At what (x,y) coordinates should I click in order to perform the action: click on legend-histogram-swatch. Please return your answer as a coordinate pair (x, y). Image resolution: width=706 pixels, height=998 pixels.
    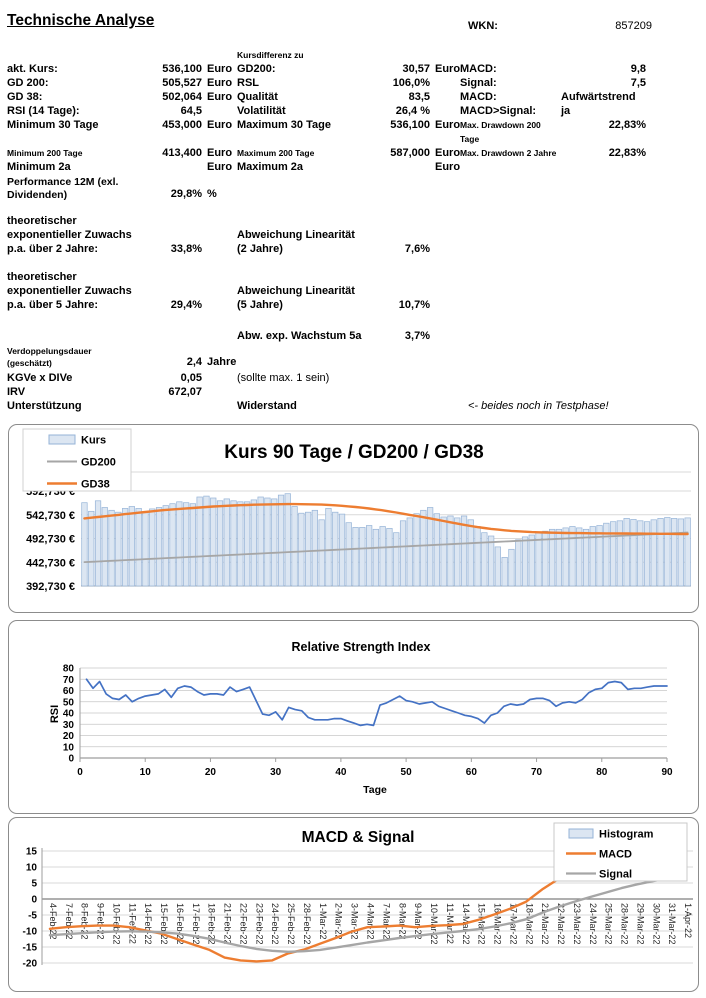
    Looking at the image, I should click on (581, 833).